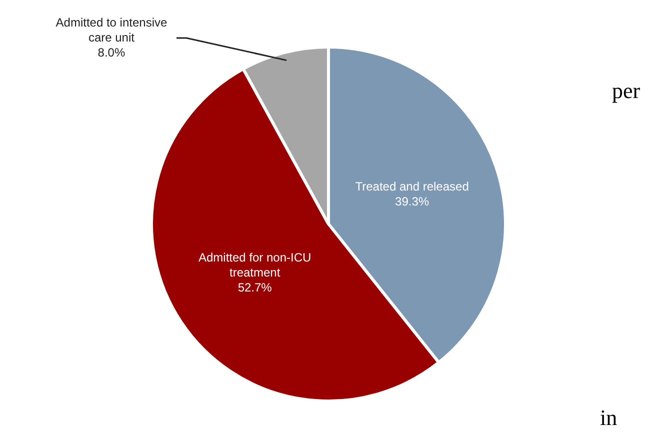  What do you see at coordinates (609, 418) in the screenshot?
I see `text: in` at bounding box center [609, 418].